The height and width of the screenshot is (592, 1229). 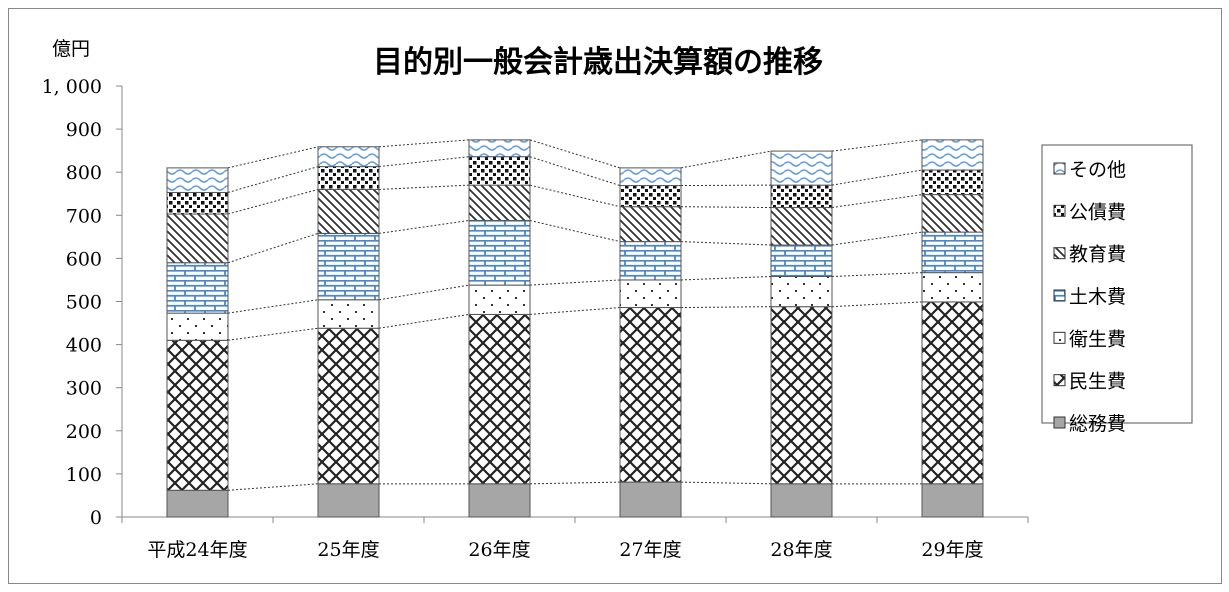 I want to click on y-tick-label: 100, so click(x=84, y=475).